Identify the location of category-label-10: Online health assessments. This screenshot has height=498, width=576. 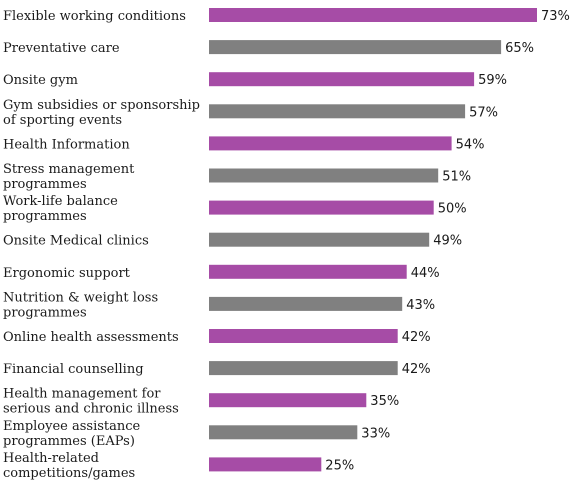
(91, 337).